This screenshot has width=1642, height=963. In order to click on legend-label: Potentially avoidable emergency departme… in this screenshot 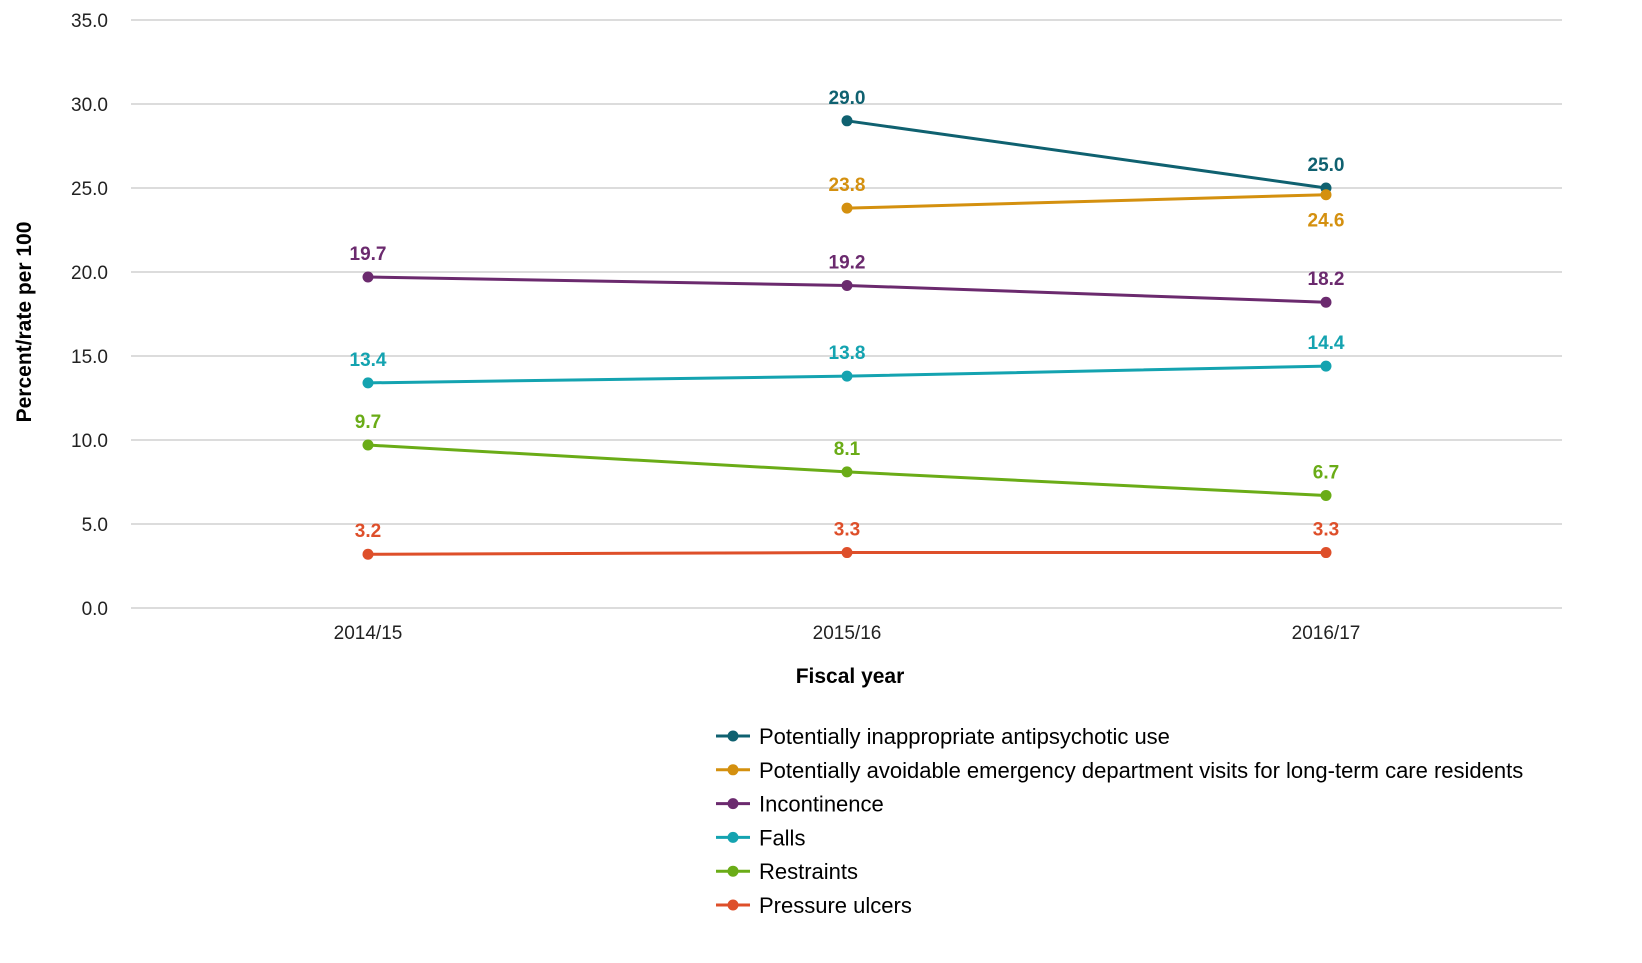, I will do `click(1141, 770)`.